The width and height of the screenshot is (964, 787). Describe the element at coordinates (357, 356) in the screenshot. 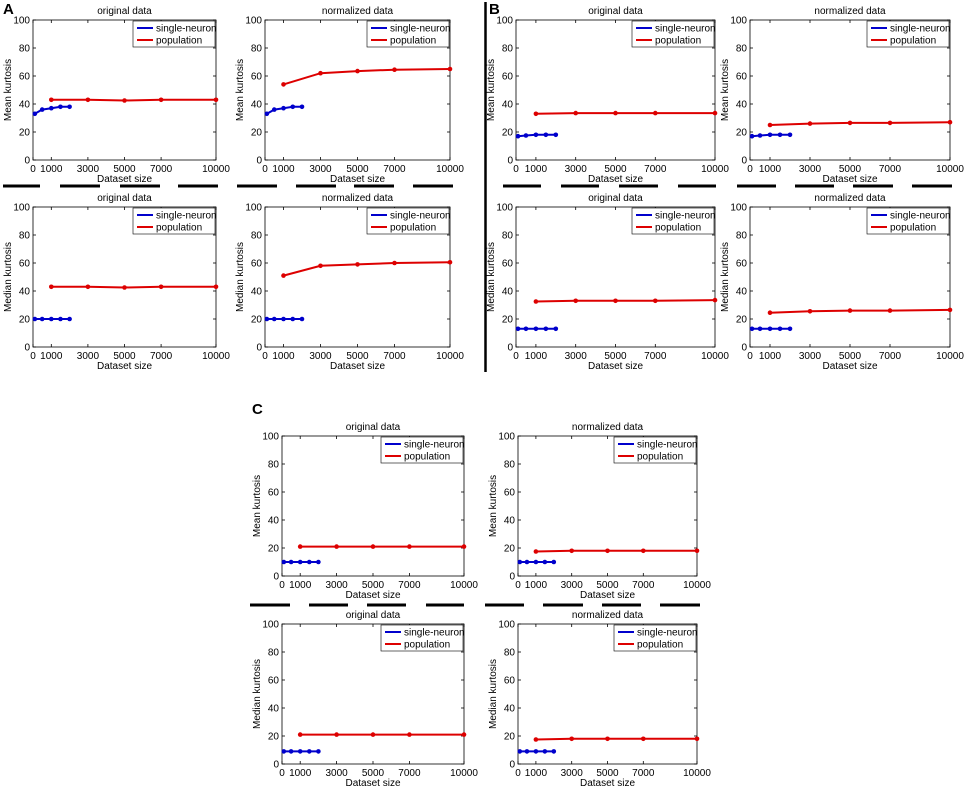

I see `x-tick-label: 5000` at that location.